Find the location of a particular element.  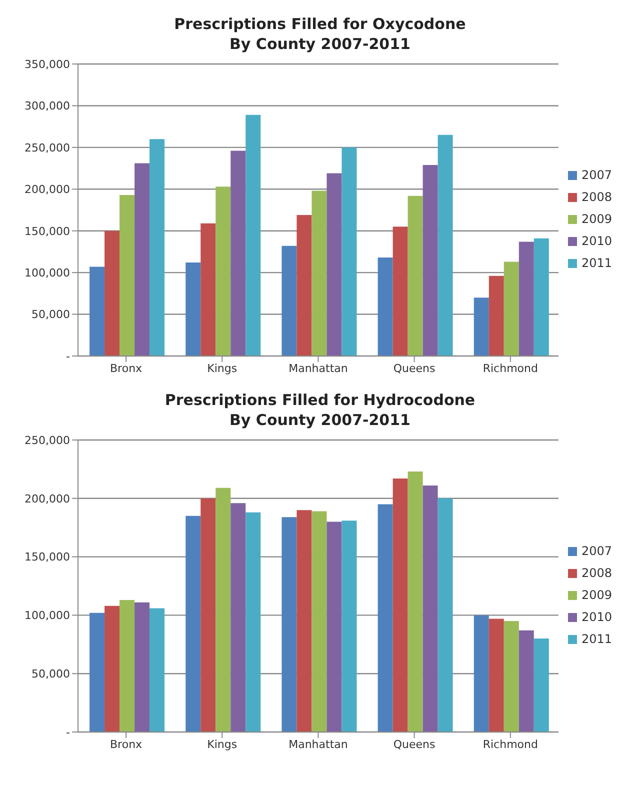

chart-title: Prescriptions Filled for Hydrocodone By County 2007-2011 is located at coordinates (320, 410).